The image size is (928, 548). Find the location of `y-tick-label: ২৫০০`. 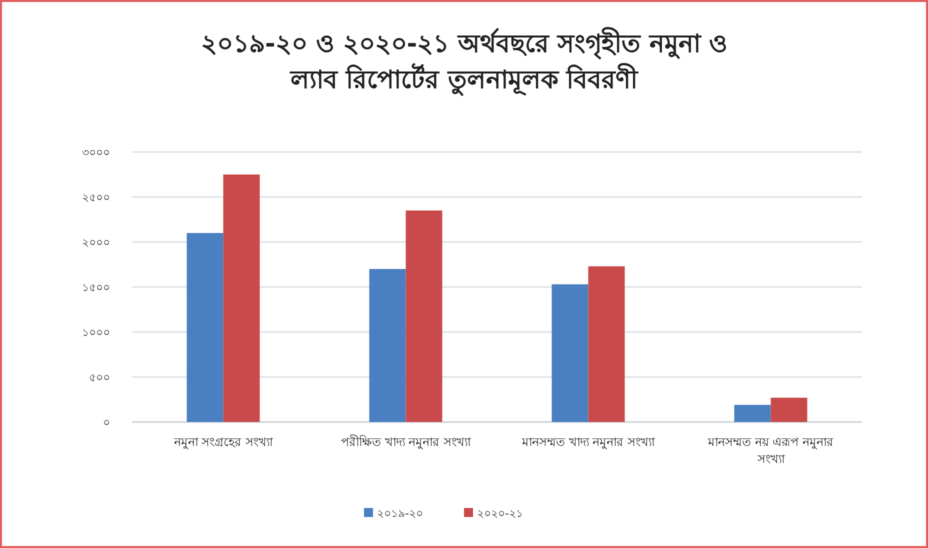

y-tick-label: ২৫০০ is located at coordinates (96, 197).